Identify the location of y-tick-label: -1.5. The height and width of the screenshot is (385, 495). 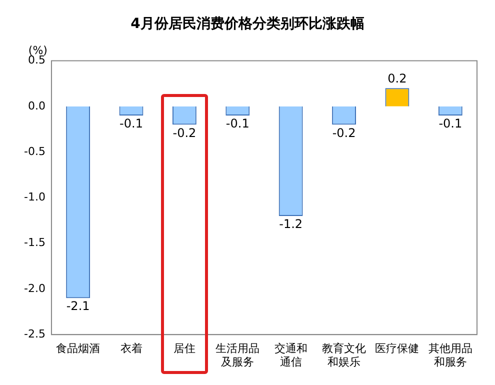
(35, 243).